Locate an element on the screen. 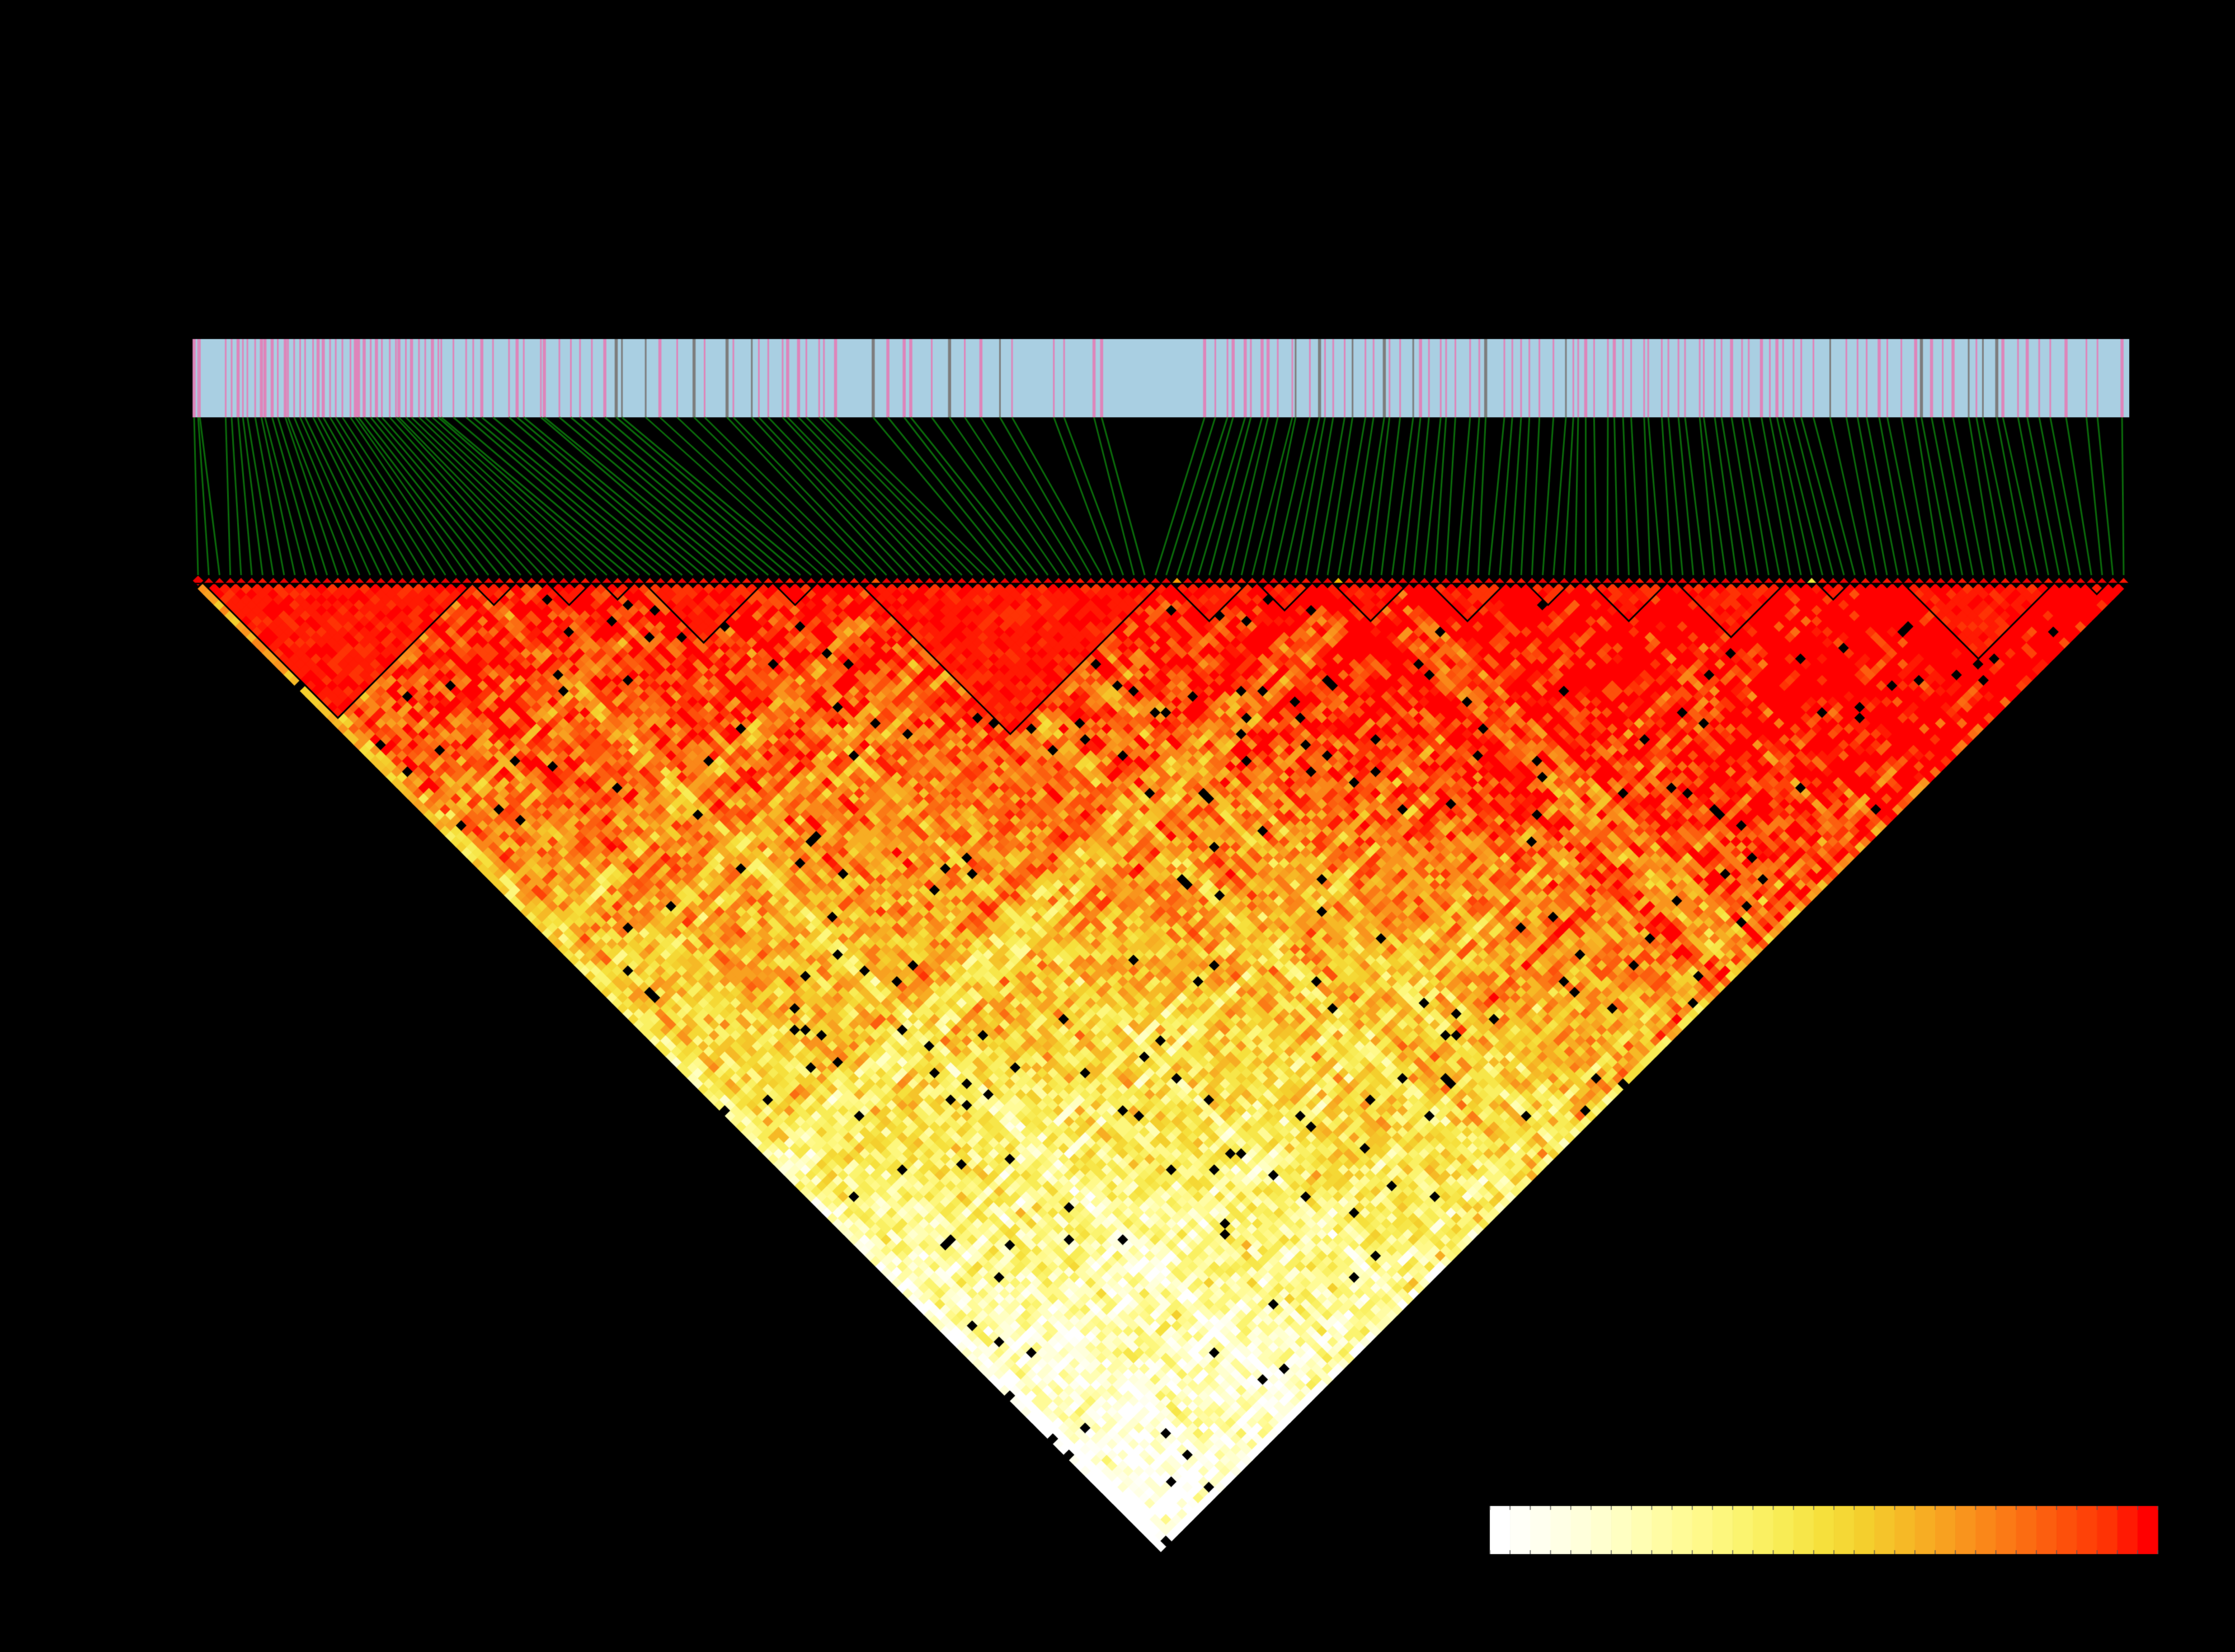 Image resolution: width=2235 pixels, height=1652 pixels. genome-bar is located at coordinates (1161, 378).